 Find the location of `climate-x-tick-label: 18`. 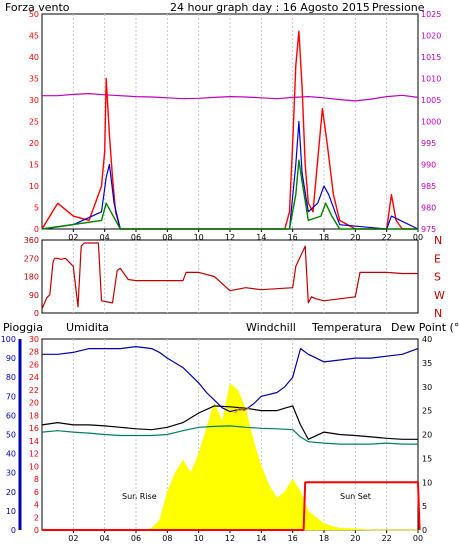

climate-x-tick-label: 18 is located at coordinates (324, 538).